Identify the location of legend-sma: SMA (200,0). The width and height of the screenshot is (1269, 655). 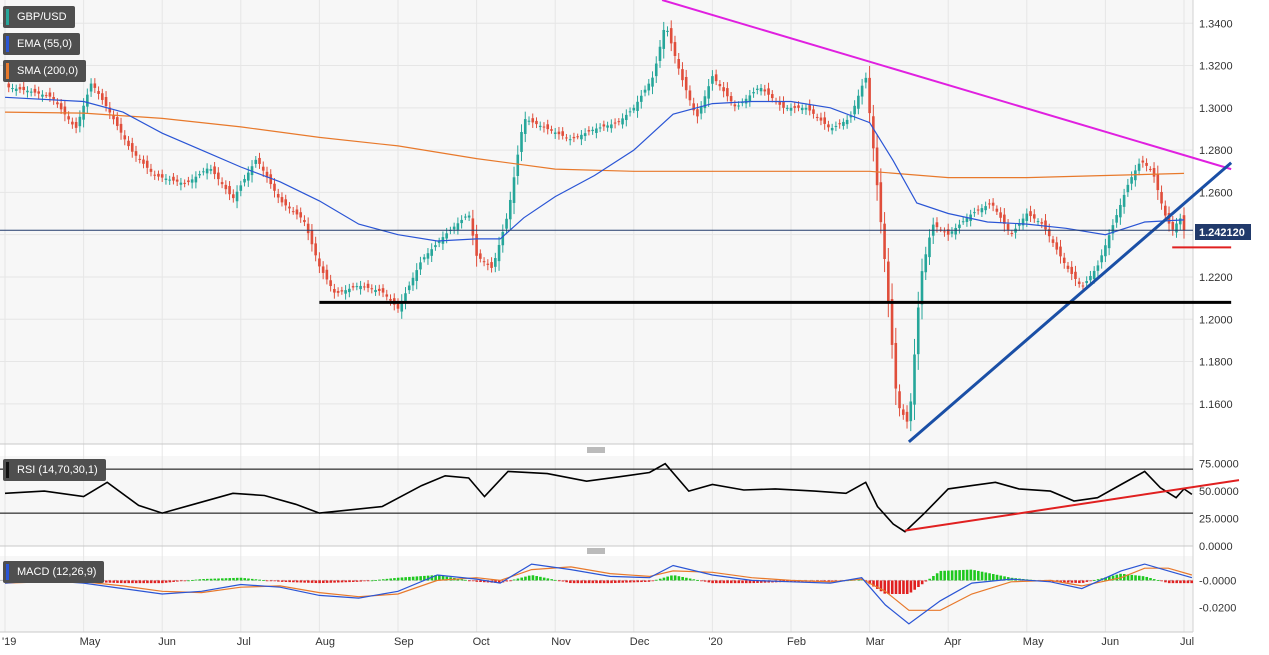
(45, 71).